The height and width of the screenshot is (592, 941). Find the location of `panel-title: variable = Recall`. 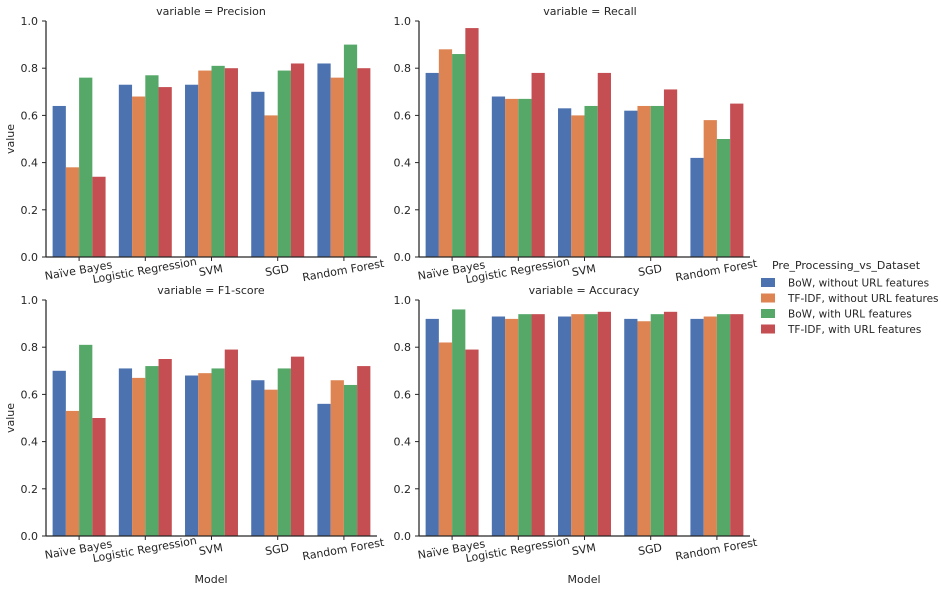

panel-title: variable = Recall is located at coordinates (589, 11).